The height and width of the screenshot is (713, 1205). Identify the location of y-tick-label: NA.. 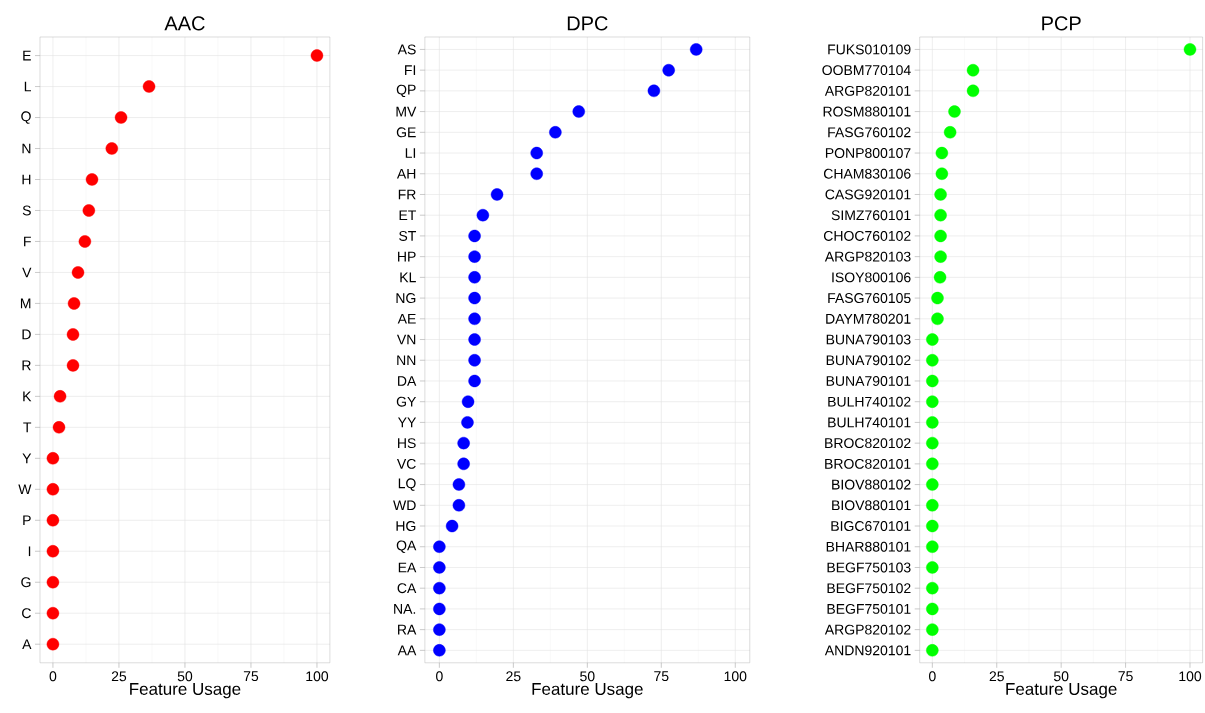
(405, 609).